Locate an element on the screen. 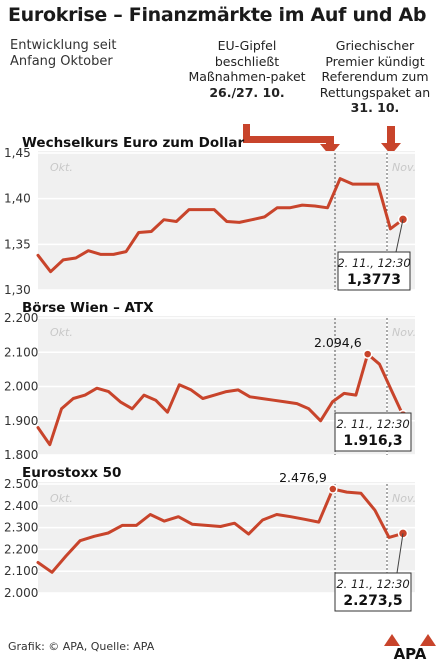  annotation-greek-pm-date: 31. 10. is located at coordinates (375, 107).